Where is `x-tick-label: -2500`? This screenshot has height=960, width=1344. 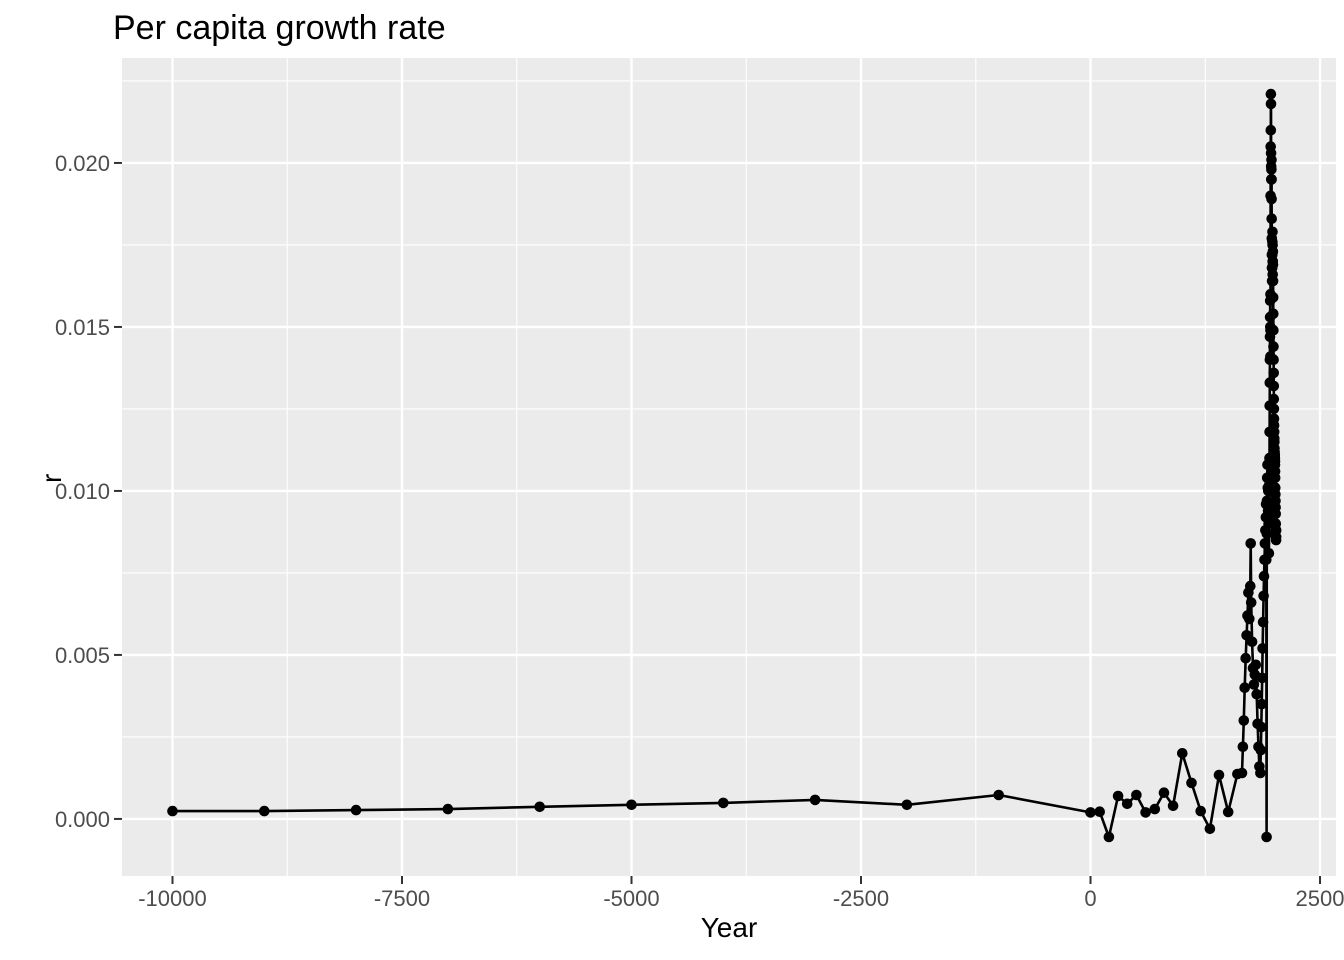
x-tick-label: -2500 is located at coordinates (861, 898).